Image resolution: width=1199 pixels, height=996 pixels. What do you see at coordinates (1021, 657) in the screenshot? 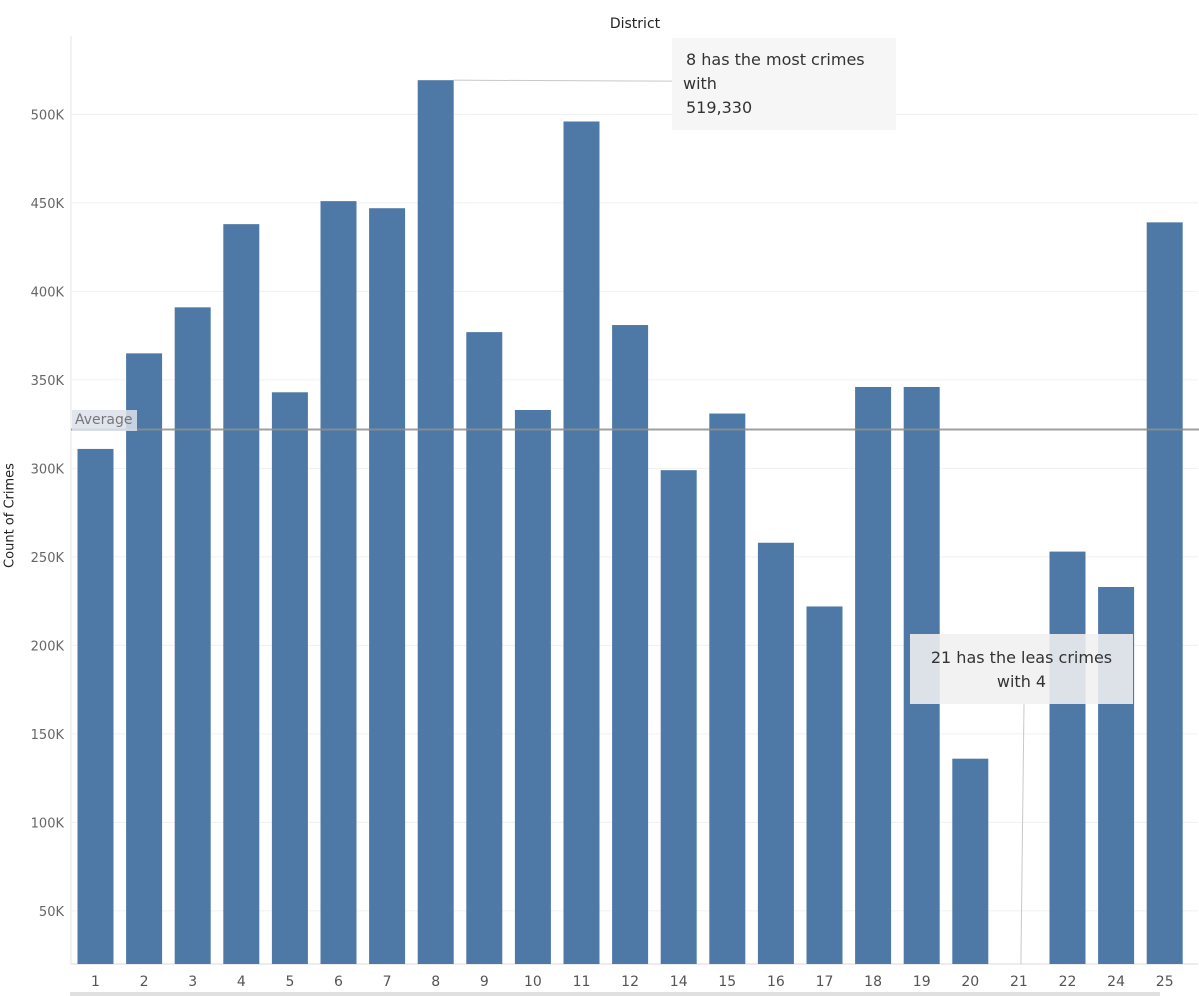
I see `min-annotation-line-1: 21 has the leas crimes` at bounding box center [1021, 657].